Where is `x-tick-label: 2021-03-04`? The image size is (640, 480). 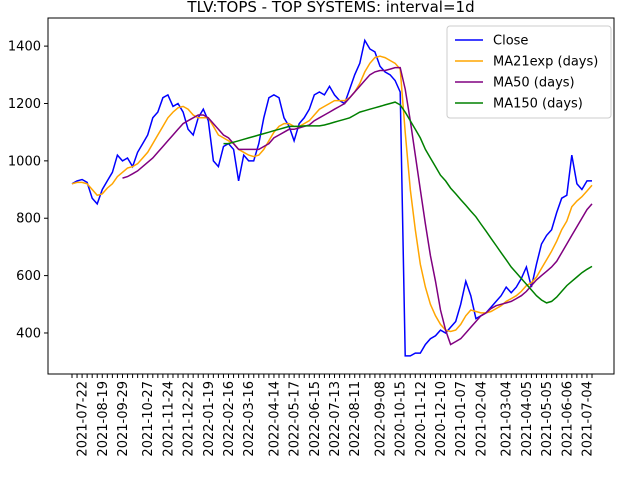 x-tick-label: 2021-03-04 is located at coordinates (507, 419).